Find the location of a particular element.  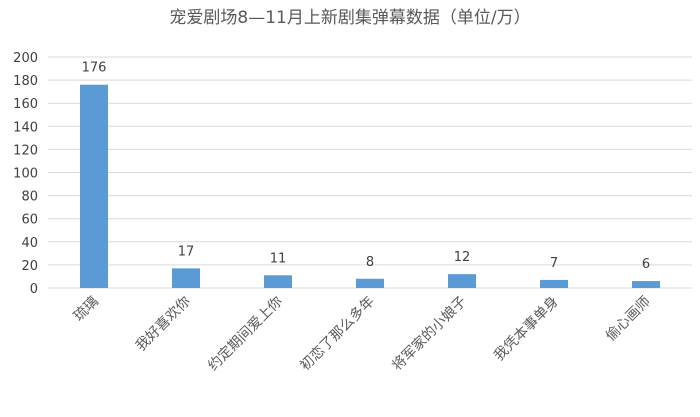

y-tick-label: 180 is located at coordinates (25, 81).